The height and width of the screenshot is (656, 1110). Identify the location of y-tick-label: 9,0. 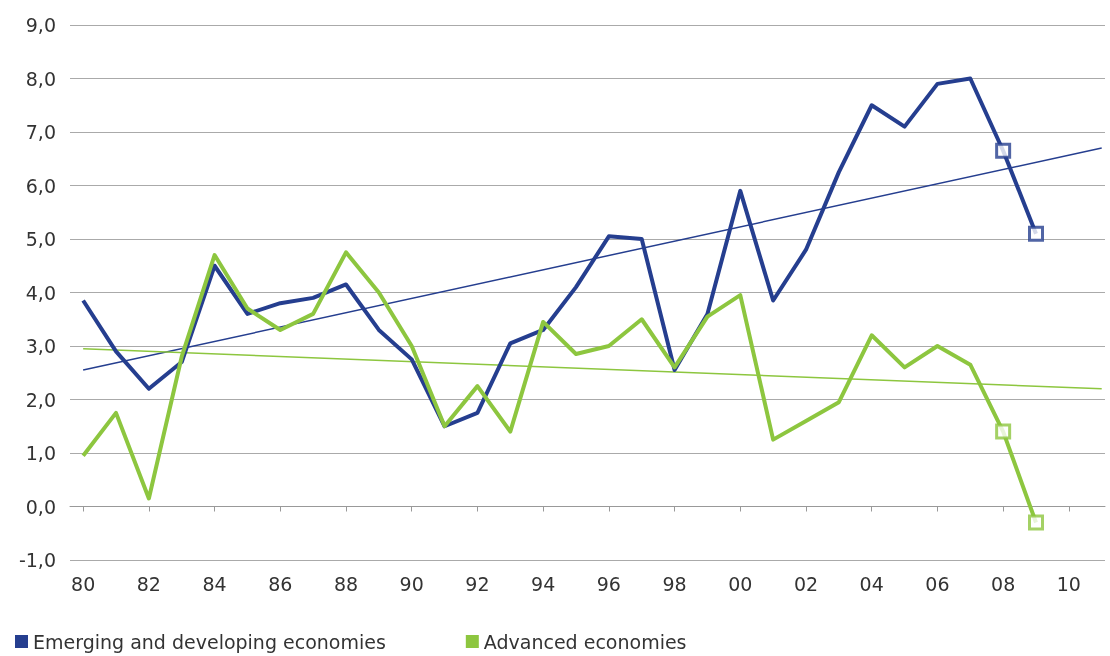
(40, 25).